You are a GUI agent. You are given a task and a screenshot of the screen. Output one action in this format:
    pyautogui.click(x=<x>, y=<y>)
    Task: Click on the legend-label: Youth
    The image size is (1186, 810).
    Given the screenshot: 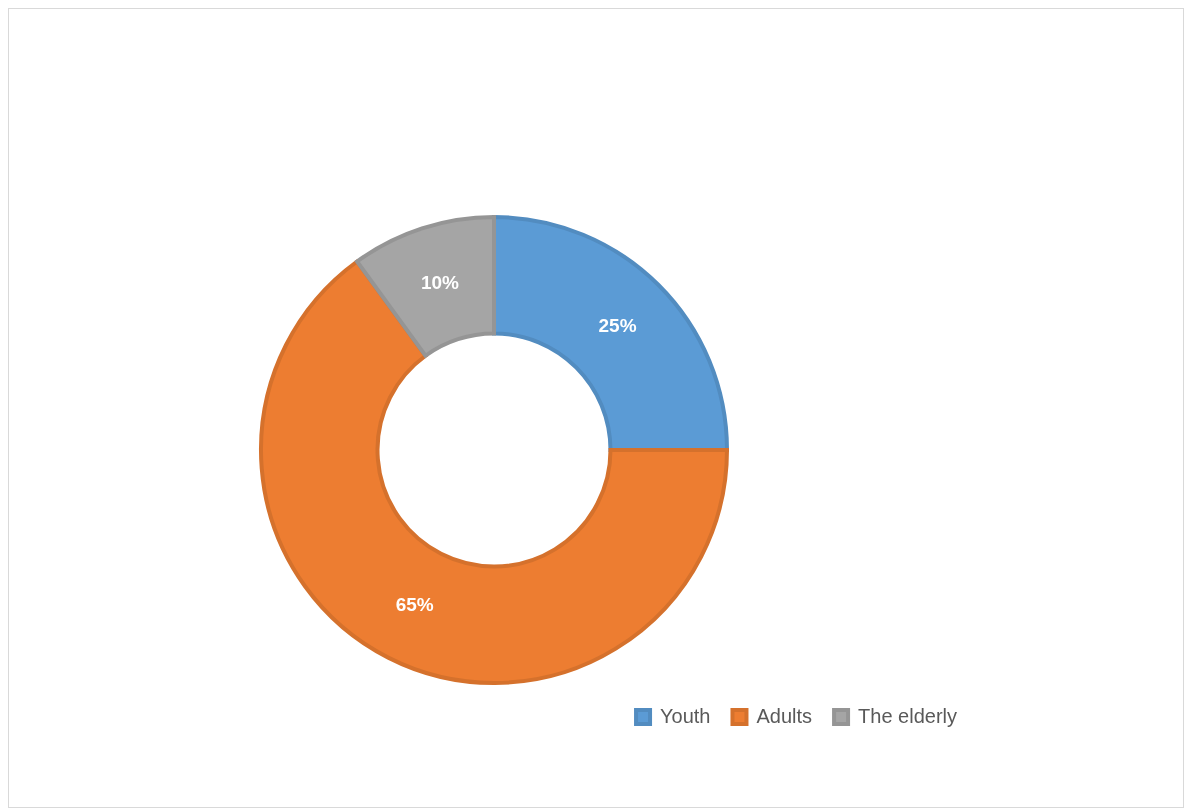 What is the action you would take?
    pyautogui.click(x=685, y=715)
    